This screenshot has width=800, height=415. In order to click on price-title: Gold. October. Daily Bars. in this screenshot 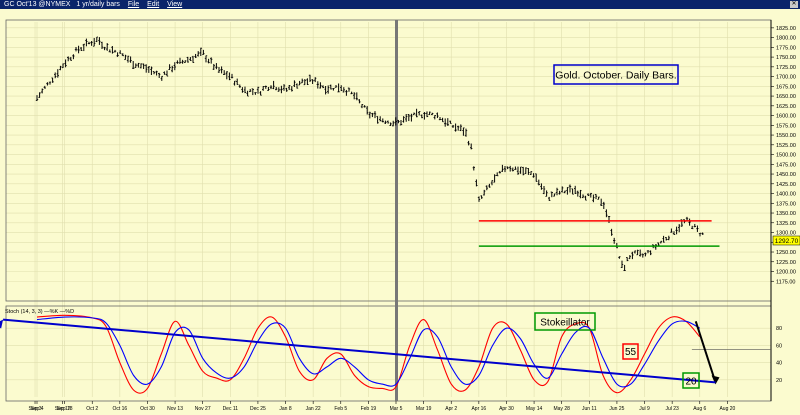, I will do `click(615, 76)`.